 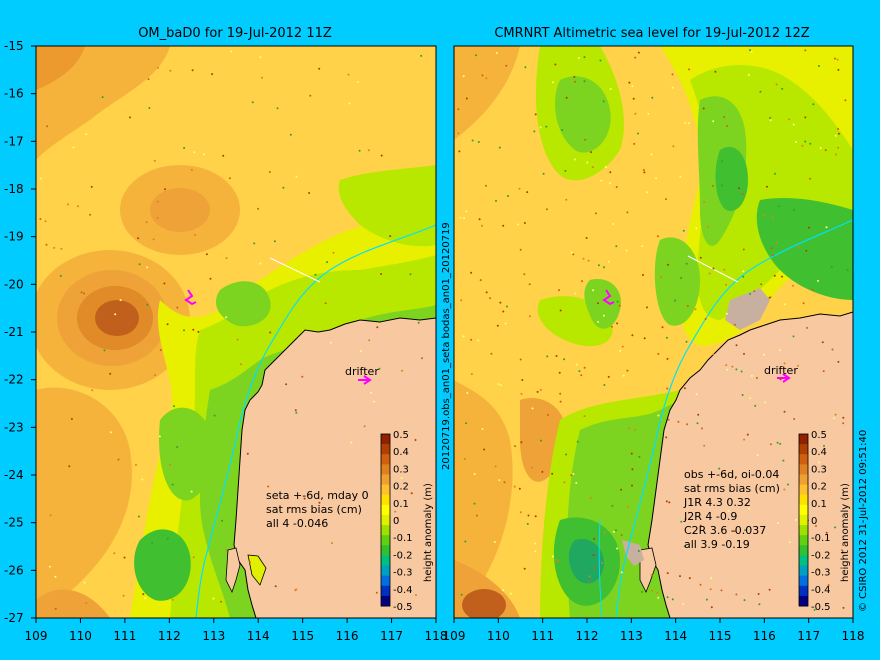 I want to click on left-colorbar-tick-label: -0.1, so click(x=403, y=538).